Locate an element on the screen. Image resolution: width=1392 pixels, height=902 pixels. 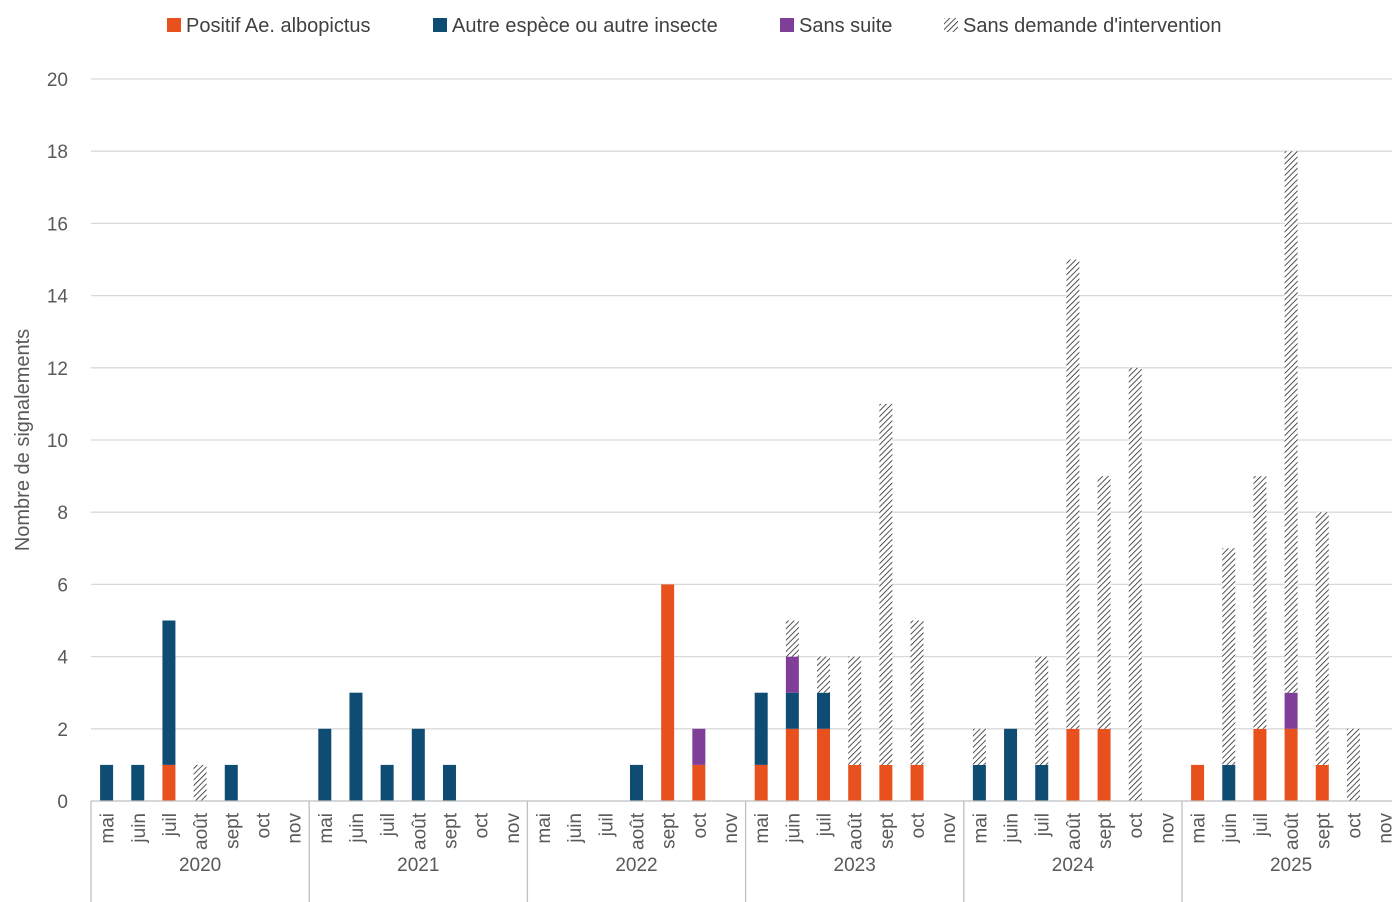
legend-item: Positif Ae. albopictus is located at coordinates (269, 26).